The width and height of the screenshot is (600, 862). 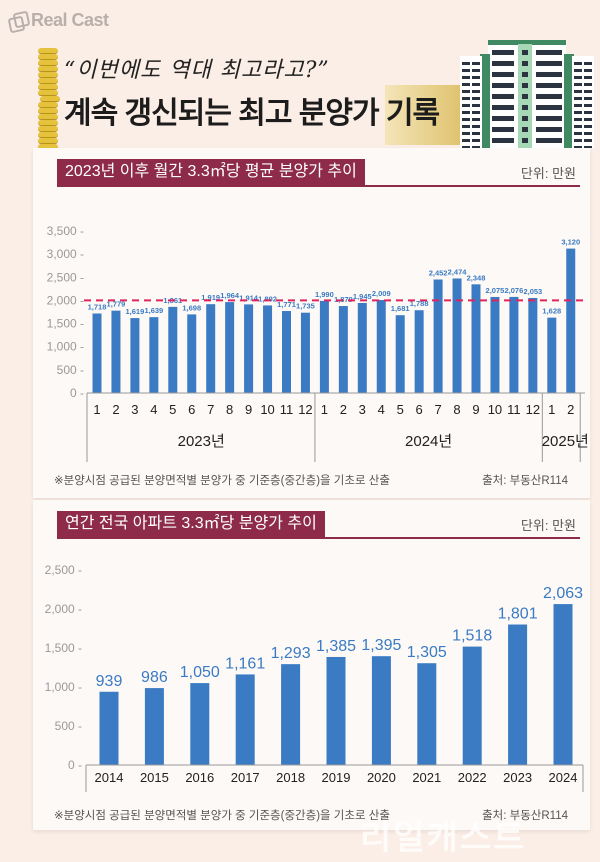 I want to click on x-tick-label: 2015, so click(x=154, y=777).